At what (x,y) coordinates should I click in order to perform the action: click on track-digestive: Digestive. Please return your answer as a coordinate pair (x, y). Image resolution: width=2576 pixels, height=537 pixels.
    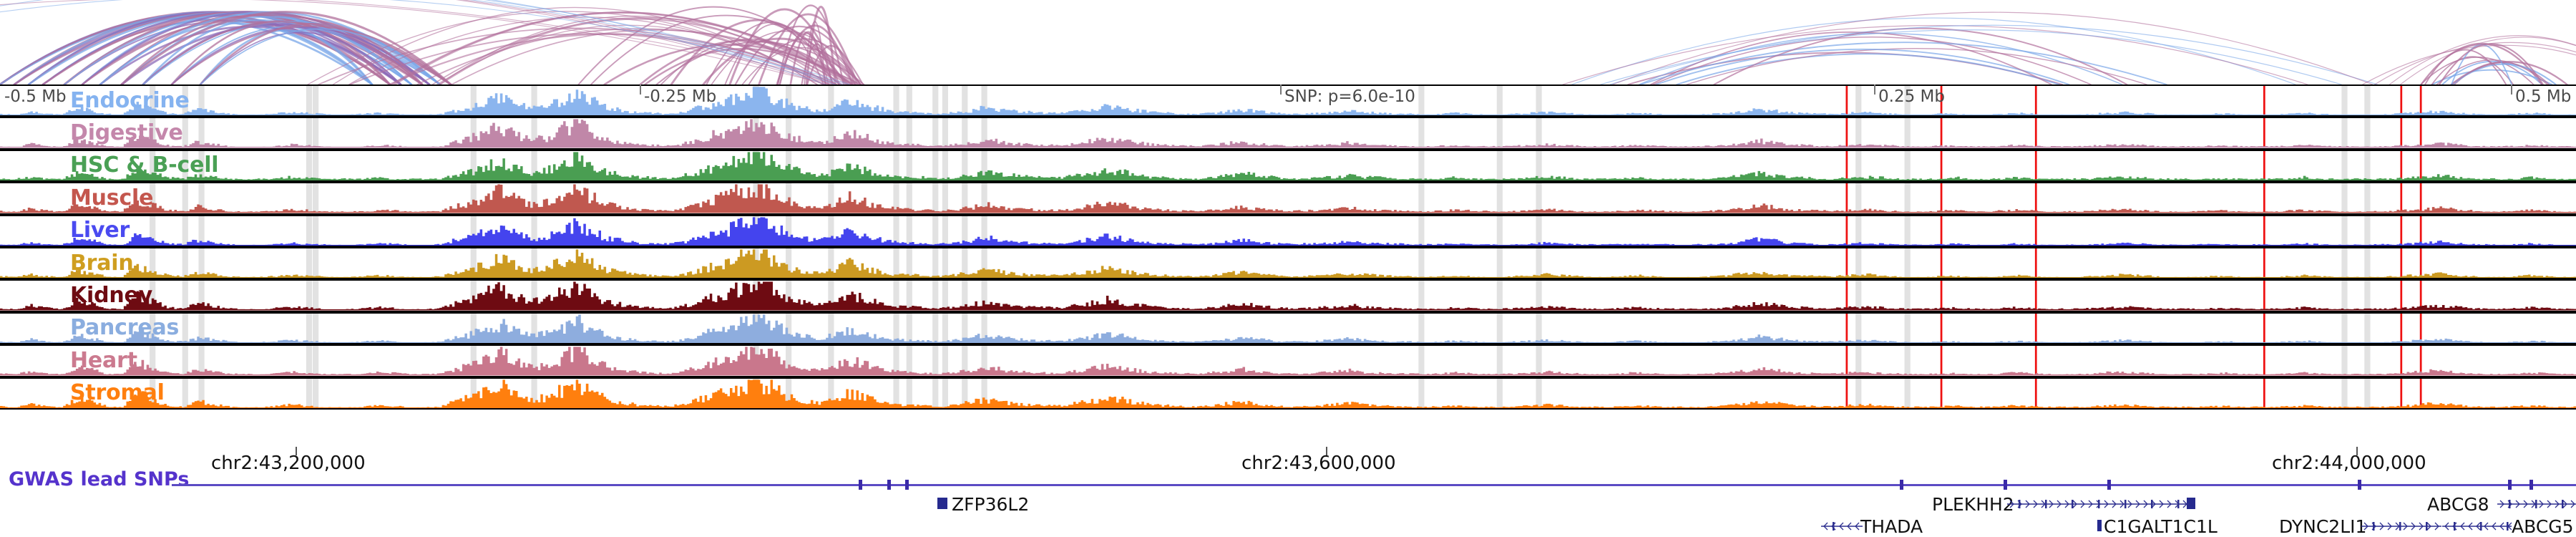
    Looking at the image, I should click on (1288, 133).